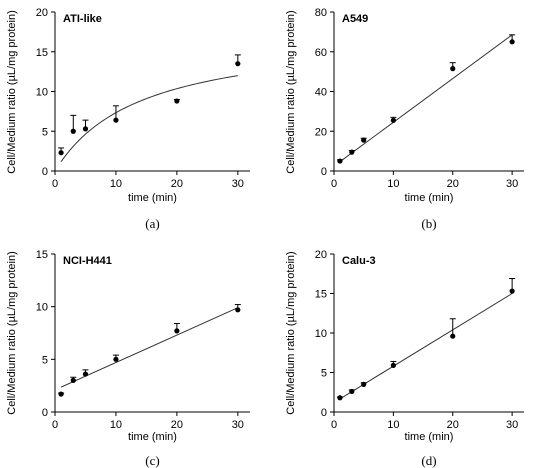 The height and width of the screenshot is (468, 550). What do you see at coordinates (321, 93) in the screenshot?
I see `y-tick-label: 40` at bounding box center [321, 93].